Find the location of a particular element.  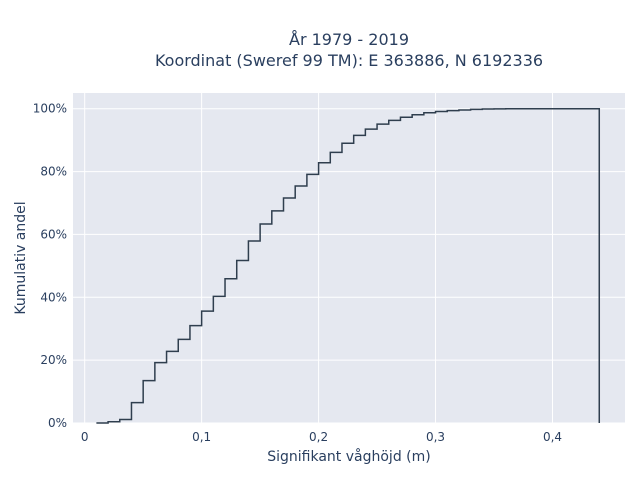

y-tick-label: 0% is located at coordinates (57, 423).